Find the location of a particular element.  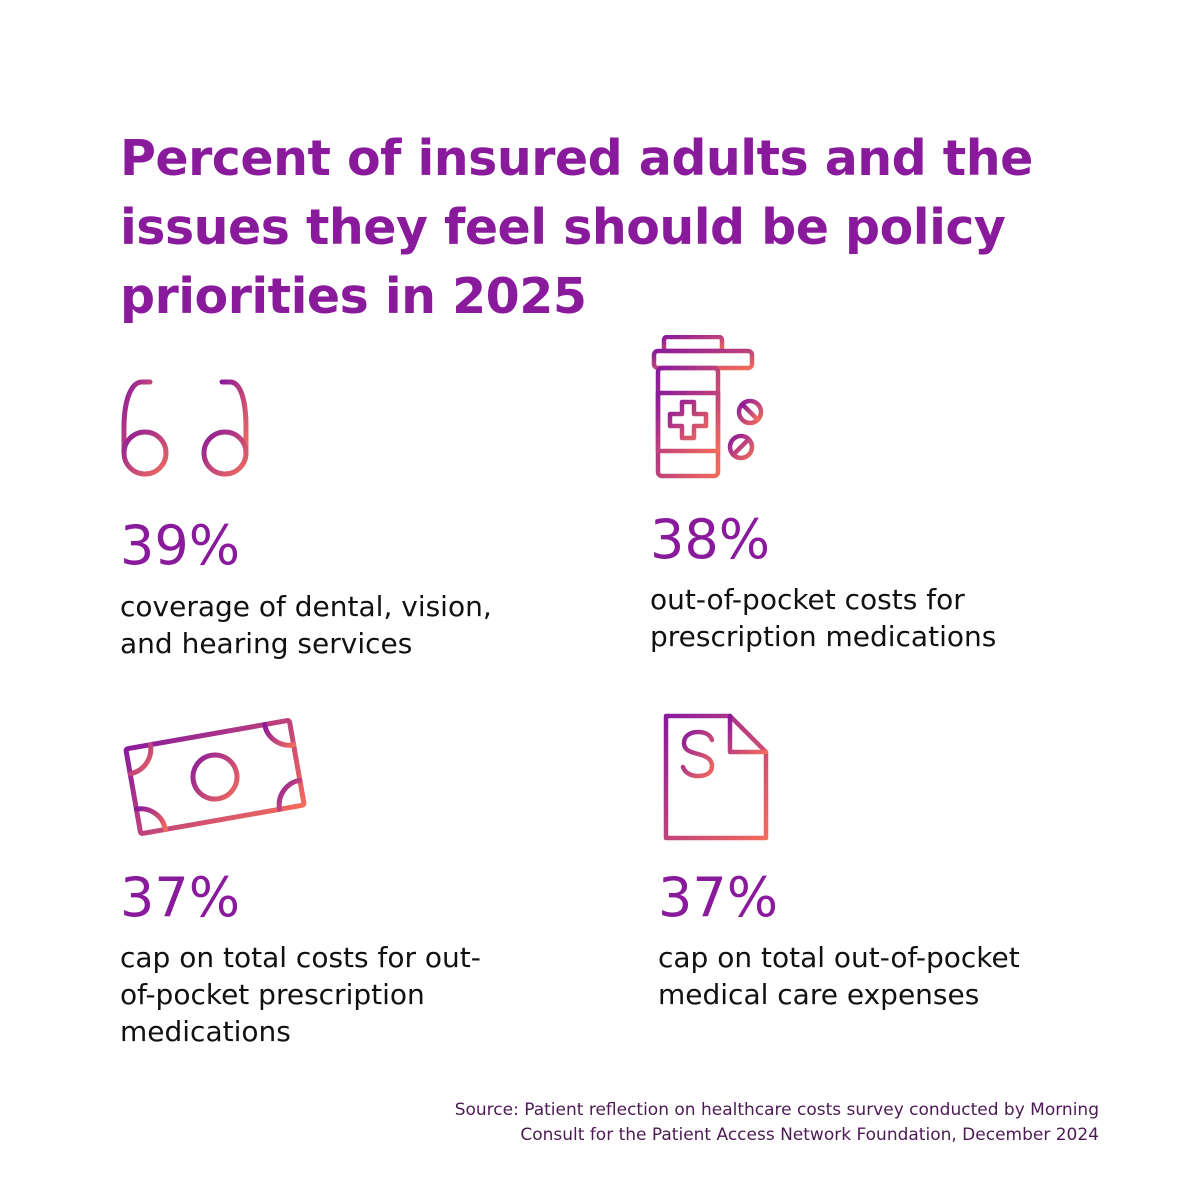

stat-description-line: cap on total costs for out- is located at coordinates (300, 957).